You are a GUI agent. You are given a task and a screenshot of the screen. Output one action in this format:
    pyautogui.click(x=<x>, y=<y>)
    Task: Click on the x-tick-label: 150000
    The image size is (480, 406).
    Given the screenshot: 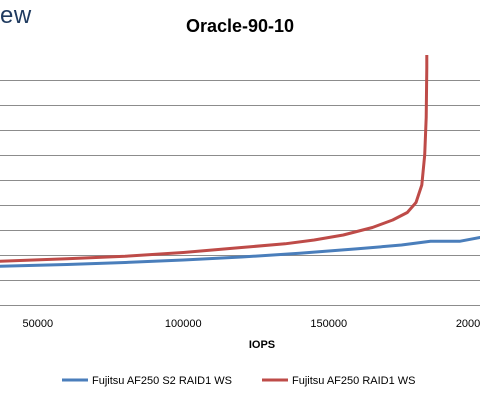 What is the action you would take?
    pyautogui.click(x=328, y=324)
    